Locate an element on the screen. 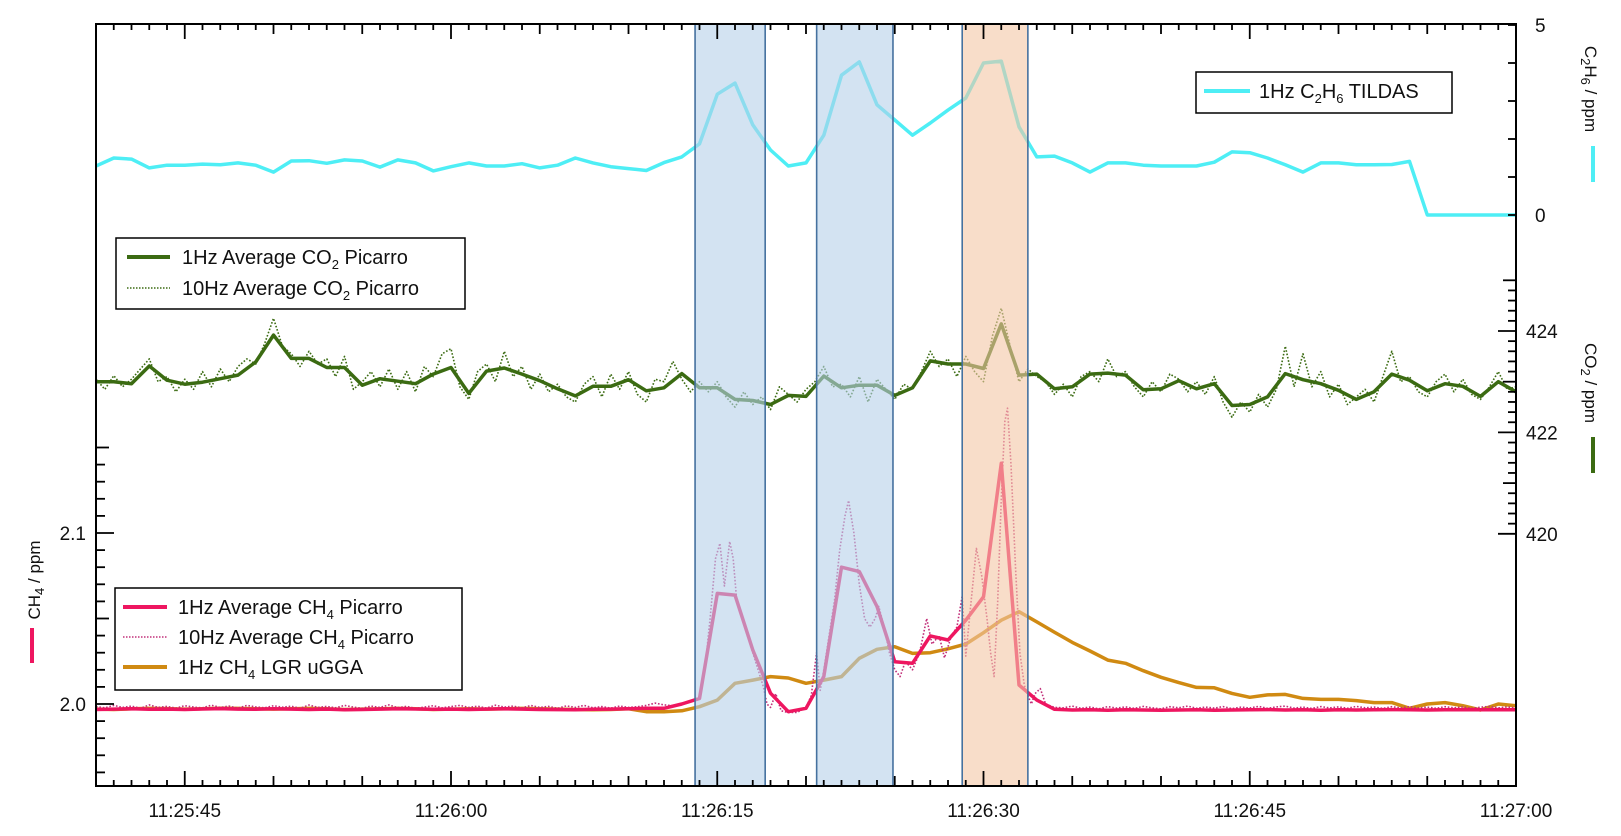 The width and height of the screenshot is (1621, 836). legend-label-ch4-lgr: 1Hz CH4 LGR uGGA is located at coordinates (271, 669).